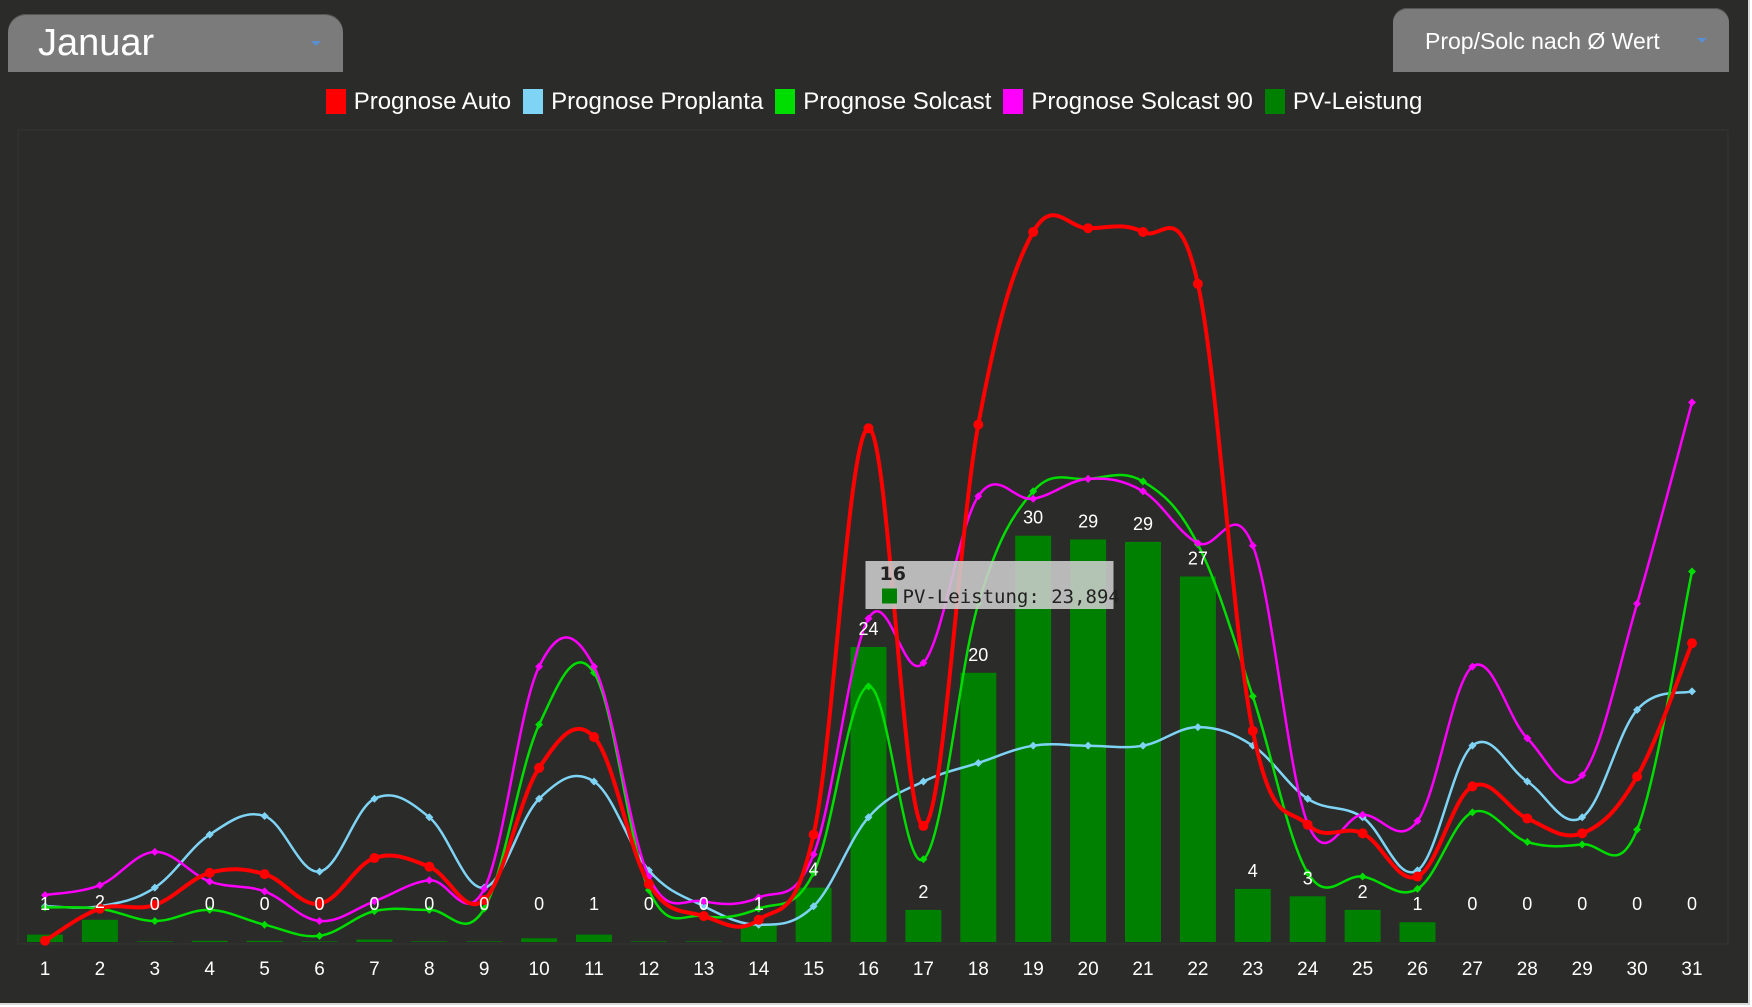  Describe the element at coordinates (175, 43) in the screenshot. I see `month-select: Januar` at that location.